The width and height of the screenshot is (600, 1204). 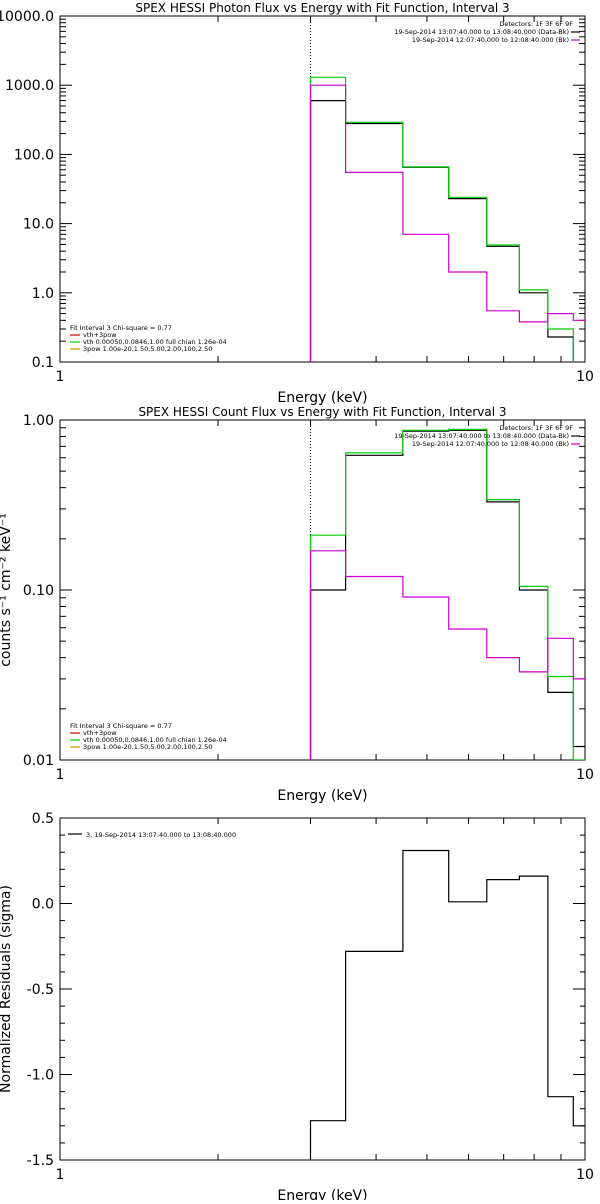 What do you see at coordinates (40, 1076) in the screenshot?
I see `y-tick-label: -1.0` at bounding box center [40, 1076].